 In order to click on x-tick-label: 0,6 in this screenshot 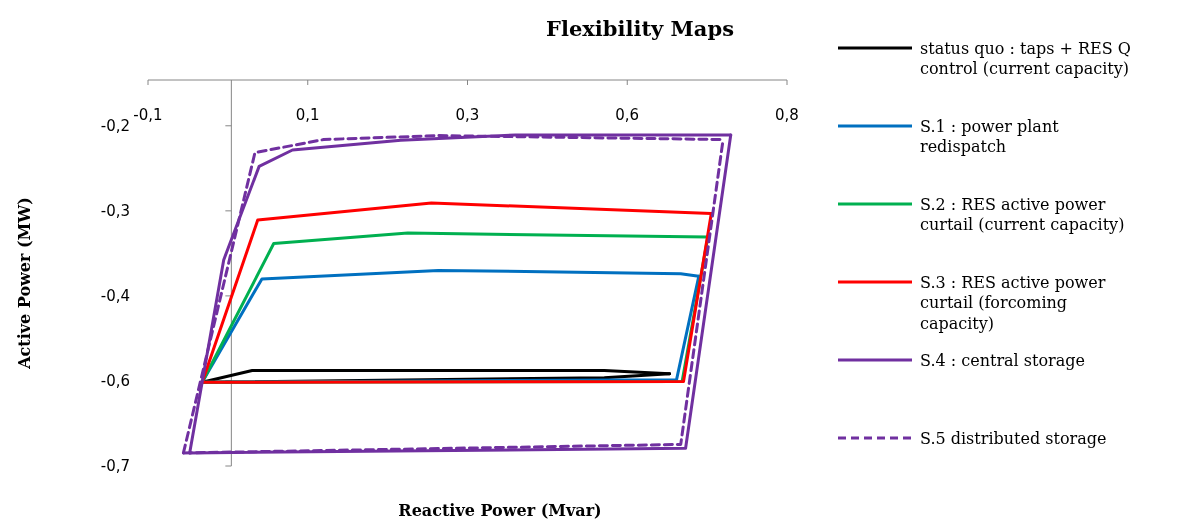, I will do `click(627, 115)`.